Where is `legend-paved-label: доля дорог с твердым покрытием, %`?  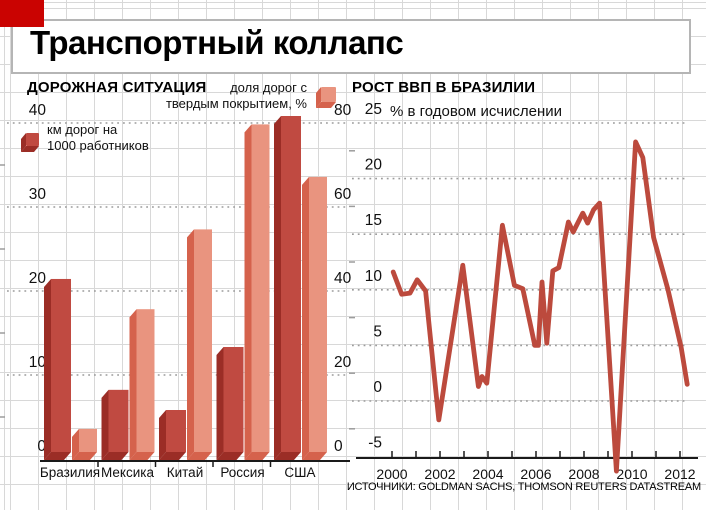 legend-paved-label: доля дорог с твердым покрытием, % is located at coordinates (232, 96).